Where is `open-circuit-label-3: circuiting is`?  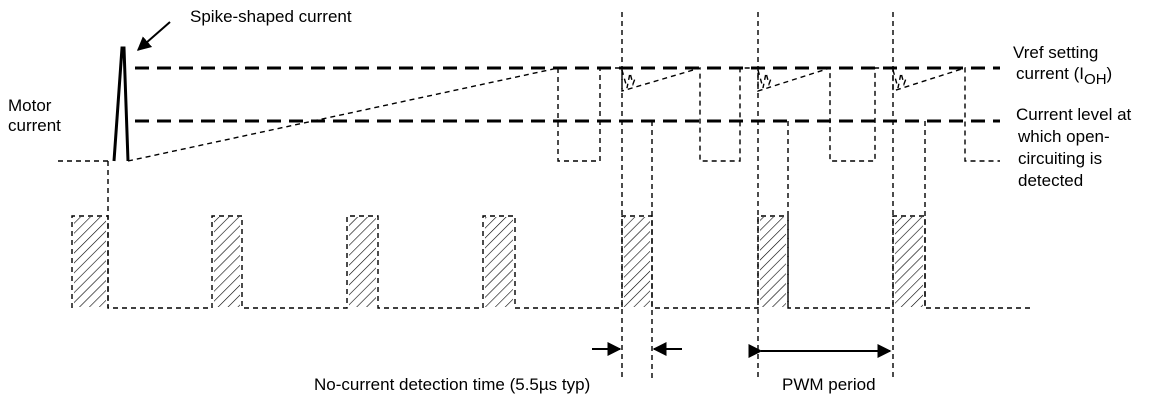
open-circuit-label-3: circuiting is is located at coordinates (1060, 158).